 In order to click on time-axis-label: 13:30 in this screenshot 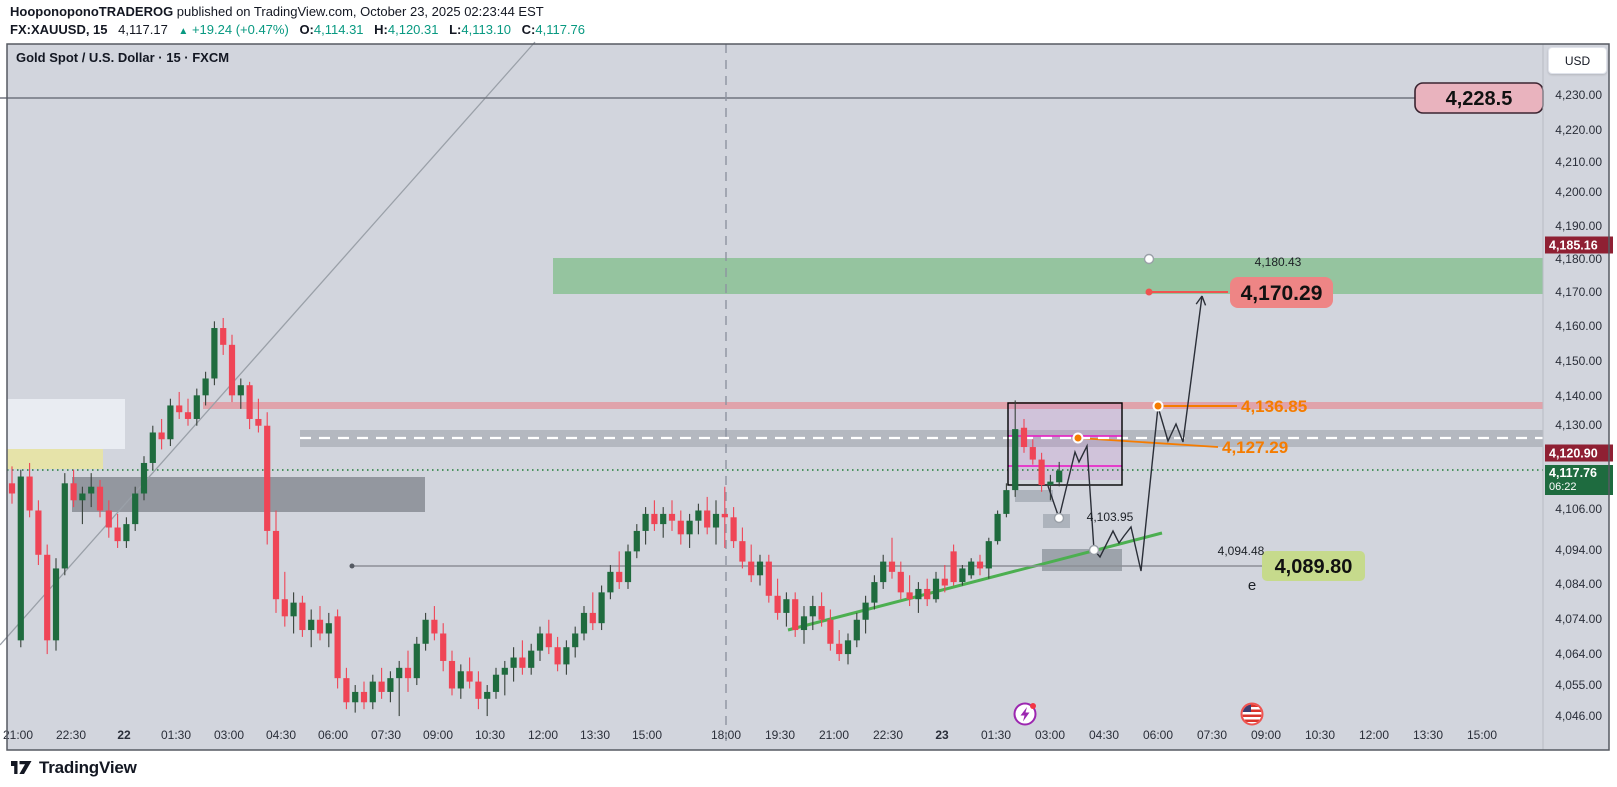, I will do `click(595, 735)`.